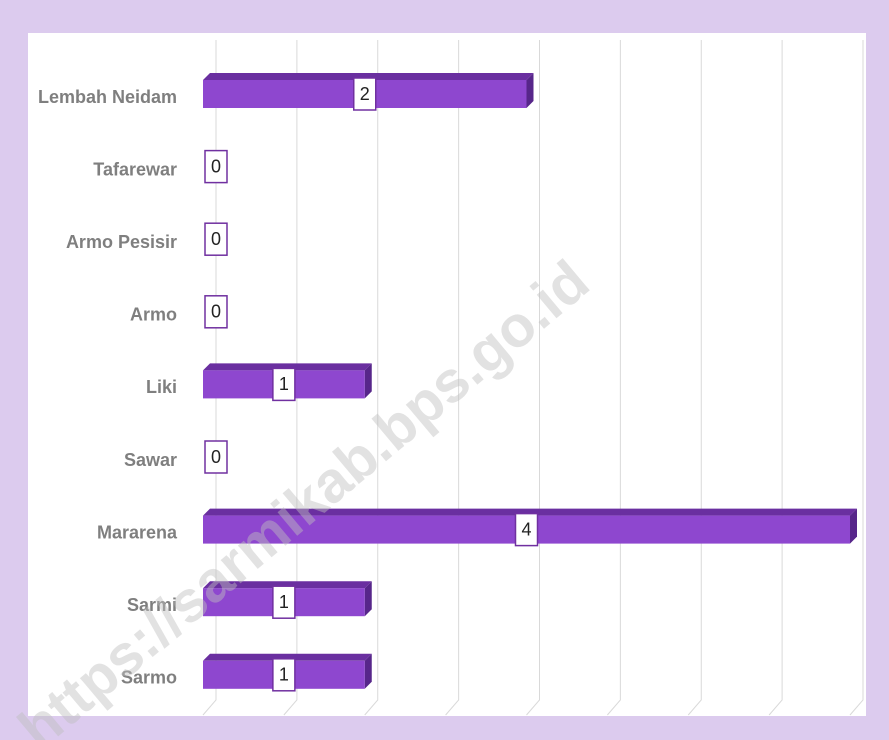 The width and height of the screenshot is (889, 740). I want to click on y-tick-label: Lembah Neidam, so click(107, 97).